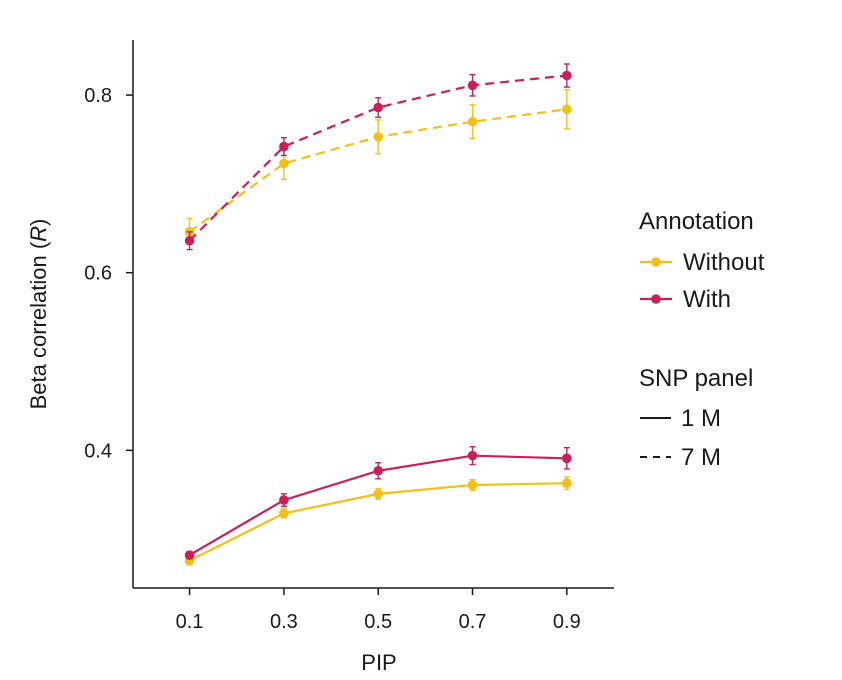 This screenshot has height=680, width=842. What do you see at coordinates (38, 222) in the screenshot?
I see `y-axis-title-end: )` at bounding box center [38, 222].